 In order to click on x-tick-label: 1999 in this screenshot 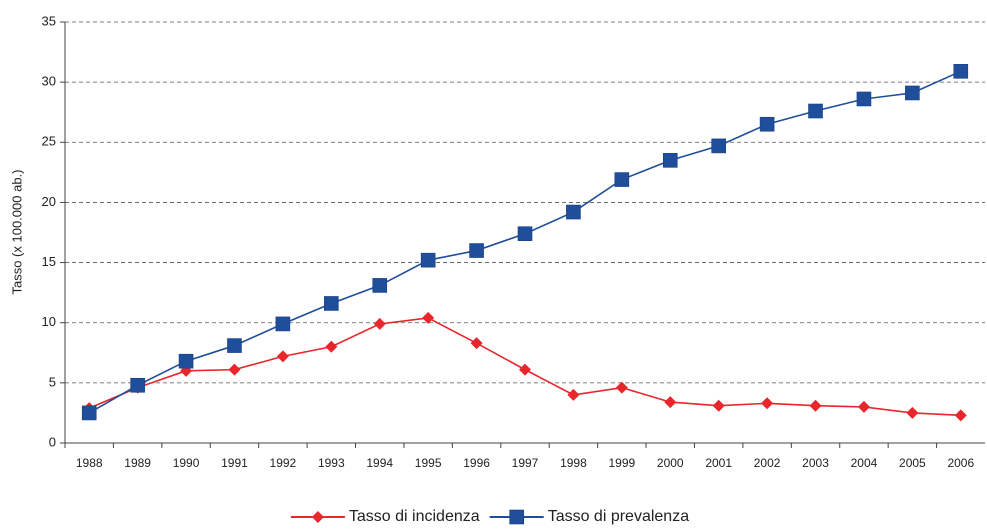, I will do `click(621, 463)`.